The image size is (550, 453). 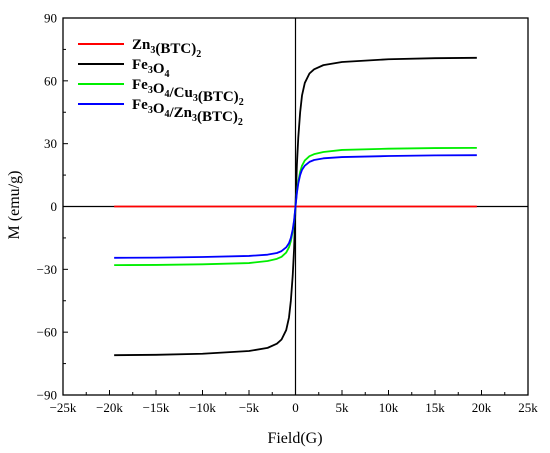 What do you see at coordinates (343, 407) in the screenshot?
I see `x-tick-label: 5k` at bounding box center [343, 407].